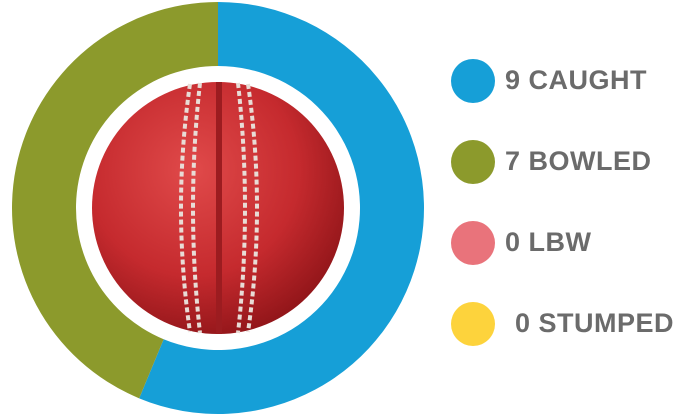  I want to click on legend-label: 0 STUMPED, so click(594, 323).